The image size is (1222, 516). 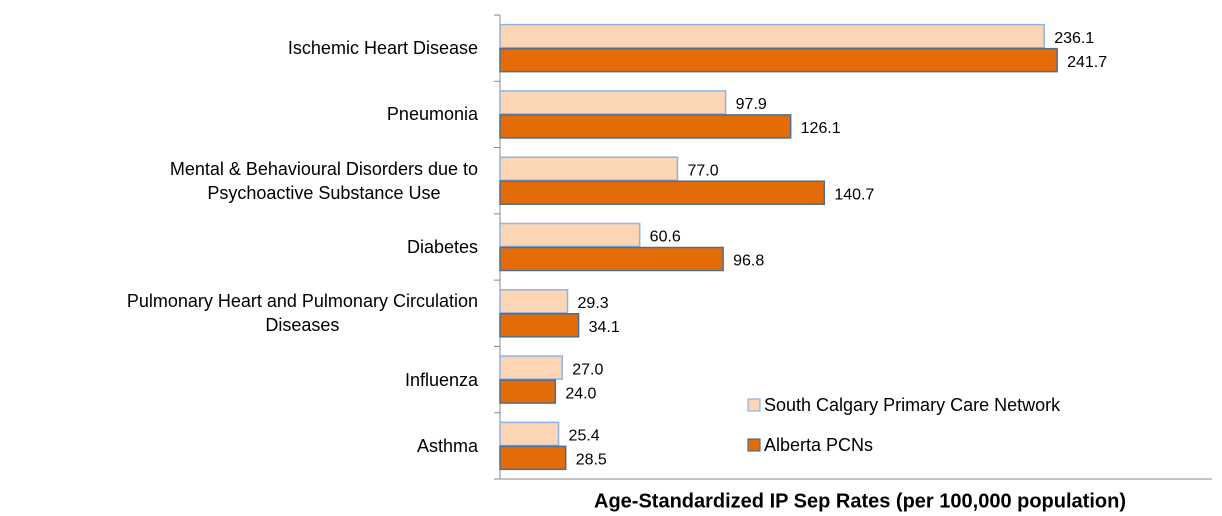 I want to click on legend-label: Alberta PCNs, so click(x=818, y=445).